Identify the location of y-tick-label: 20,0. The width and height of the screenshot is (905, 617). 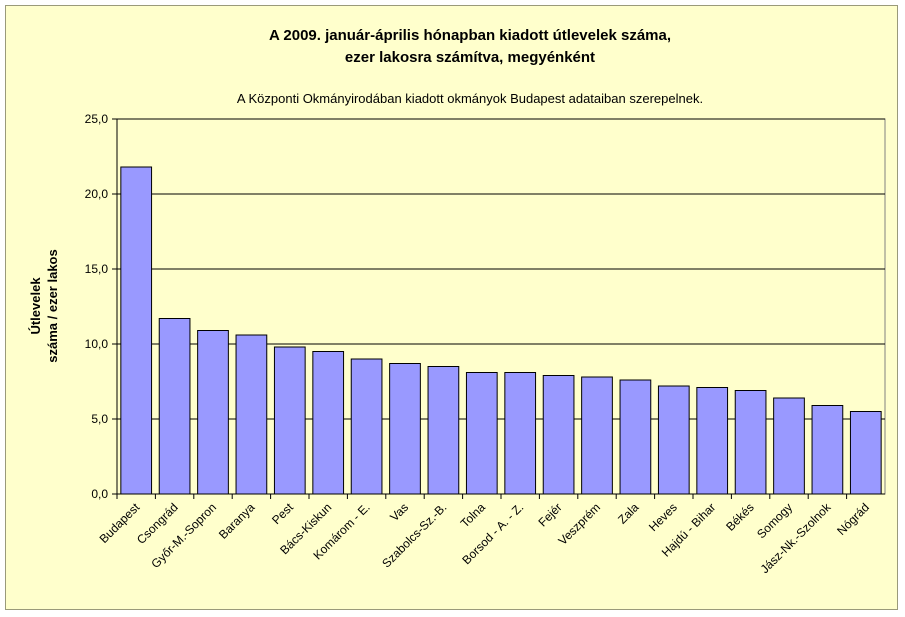
(97, 194).